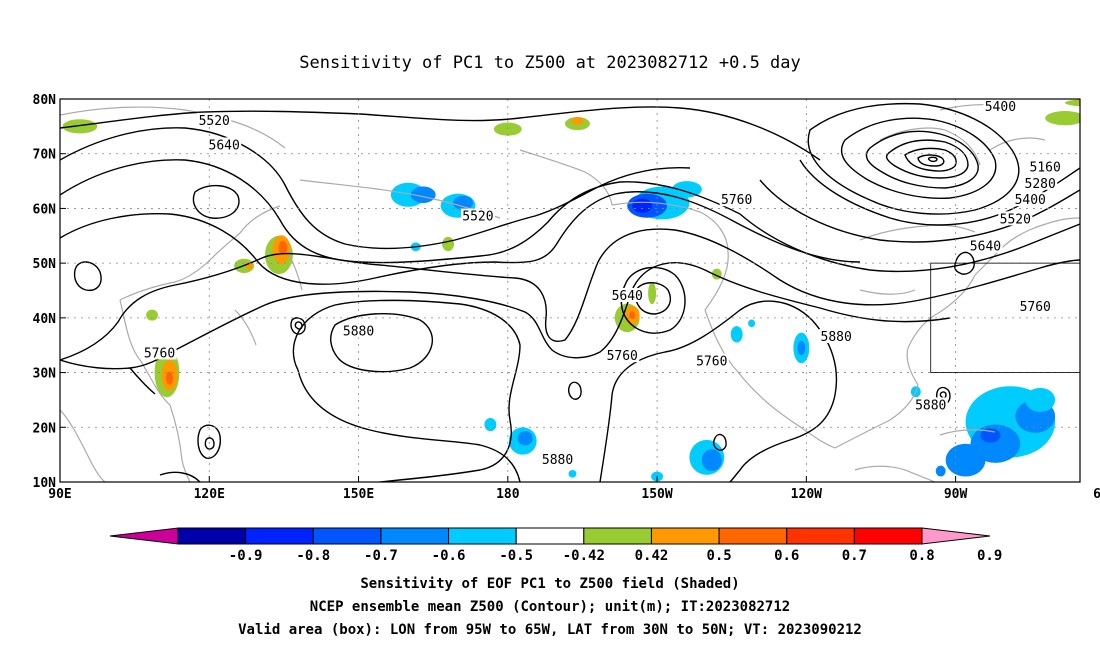  I want to click on lon-tick-label: 90W, so click(956, 494).